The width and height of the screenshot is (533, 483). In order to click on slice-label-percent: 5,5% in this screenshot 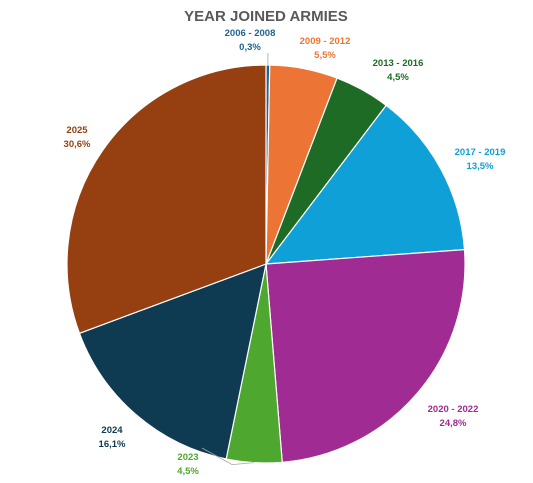, I will do `click(325, 55)`.